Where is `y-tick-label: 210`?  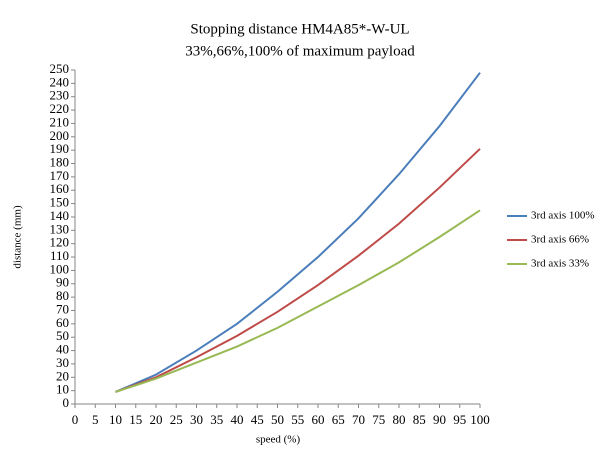 y-tick-label: 210 is located at coordinates (60, 121).